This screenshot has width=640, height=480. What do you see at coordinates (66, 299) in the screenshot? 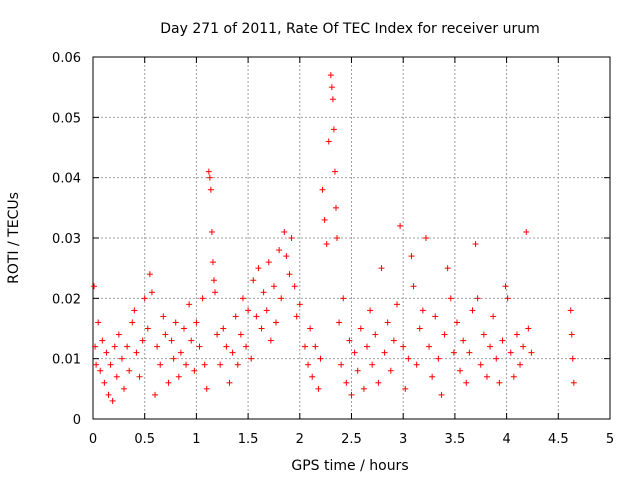
I see `y-tick-label: 0.02` at bounding box center [66, 299].